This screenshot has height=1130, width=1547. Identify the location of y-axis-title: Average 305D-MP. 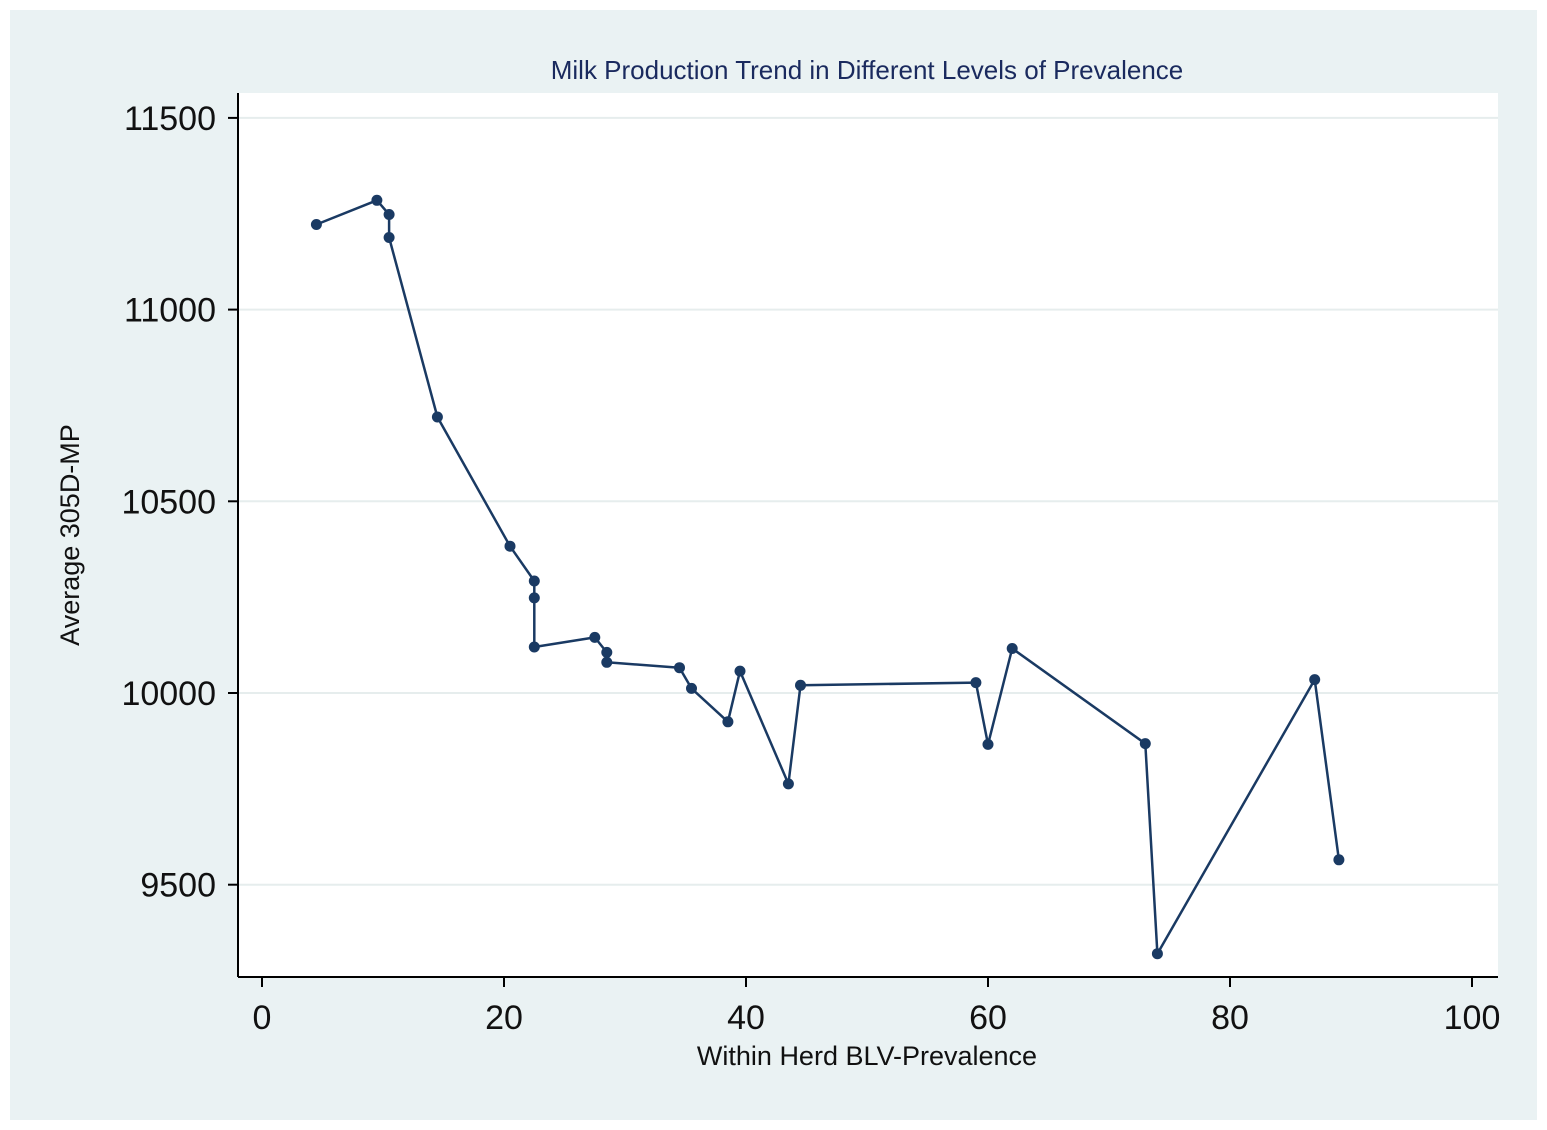
(70, 535).